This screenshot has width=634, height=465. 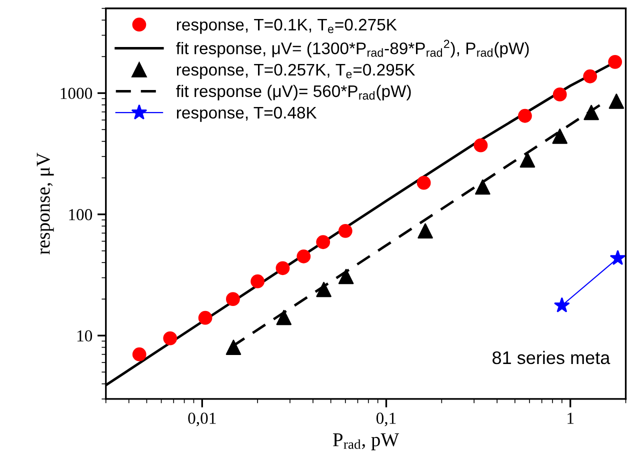 I want to click on legend-label: response, T=0.257K, T$_{e}$=0.295K, so click(x=296, y=71).